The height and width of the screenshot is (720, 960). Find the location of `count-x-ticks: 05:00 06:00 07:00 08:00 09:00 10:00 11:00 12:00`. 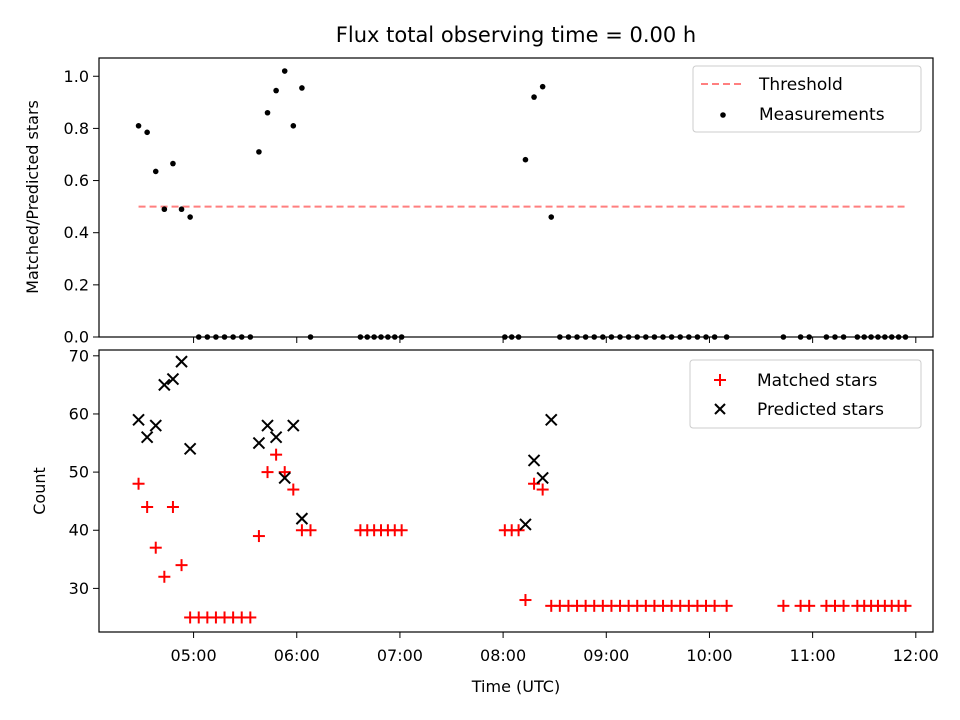

count-x-ticks: 05:00 06:00 07:00 08:00 09:00 10:00 11:00 12:00 is located at coordinates (555, 648).